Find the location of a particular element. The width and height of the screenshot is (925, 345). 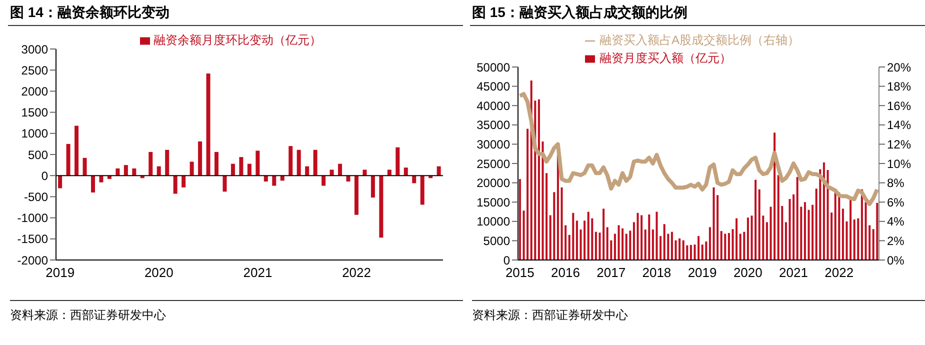

x-tick-label: 2016 is located at coordinates (565, 272).